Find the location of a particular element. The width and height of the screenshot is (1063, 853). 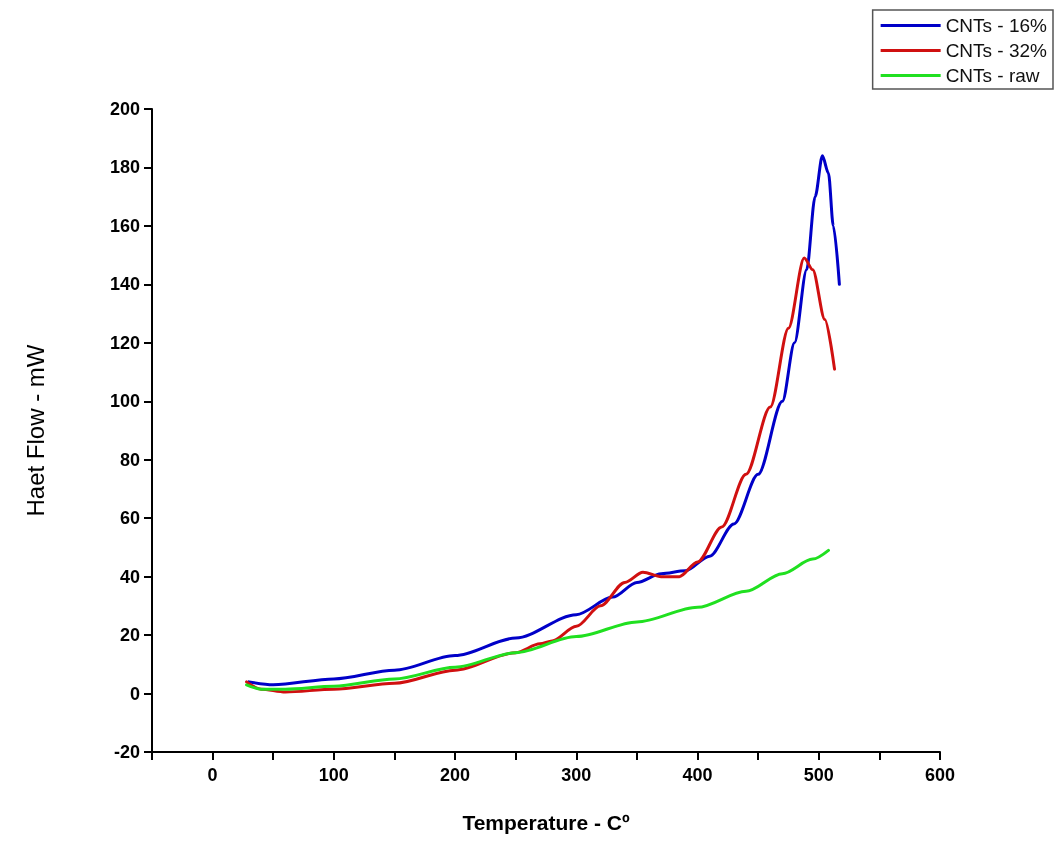

line-series is located at coordinates (537, 619).